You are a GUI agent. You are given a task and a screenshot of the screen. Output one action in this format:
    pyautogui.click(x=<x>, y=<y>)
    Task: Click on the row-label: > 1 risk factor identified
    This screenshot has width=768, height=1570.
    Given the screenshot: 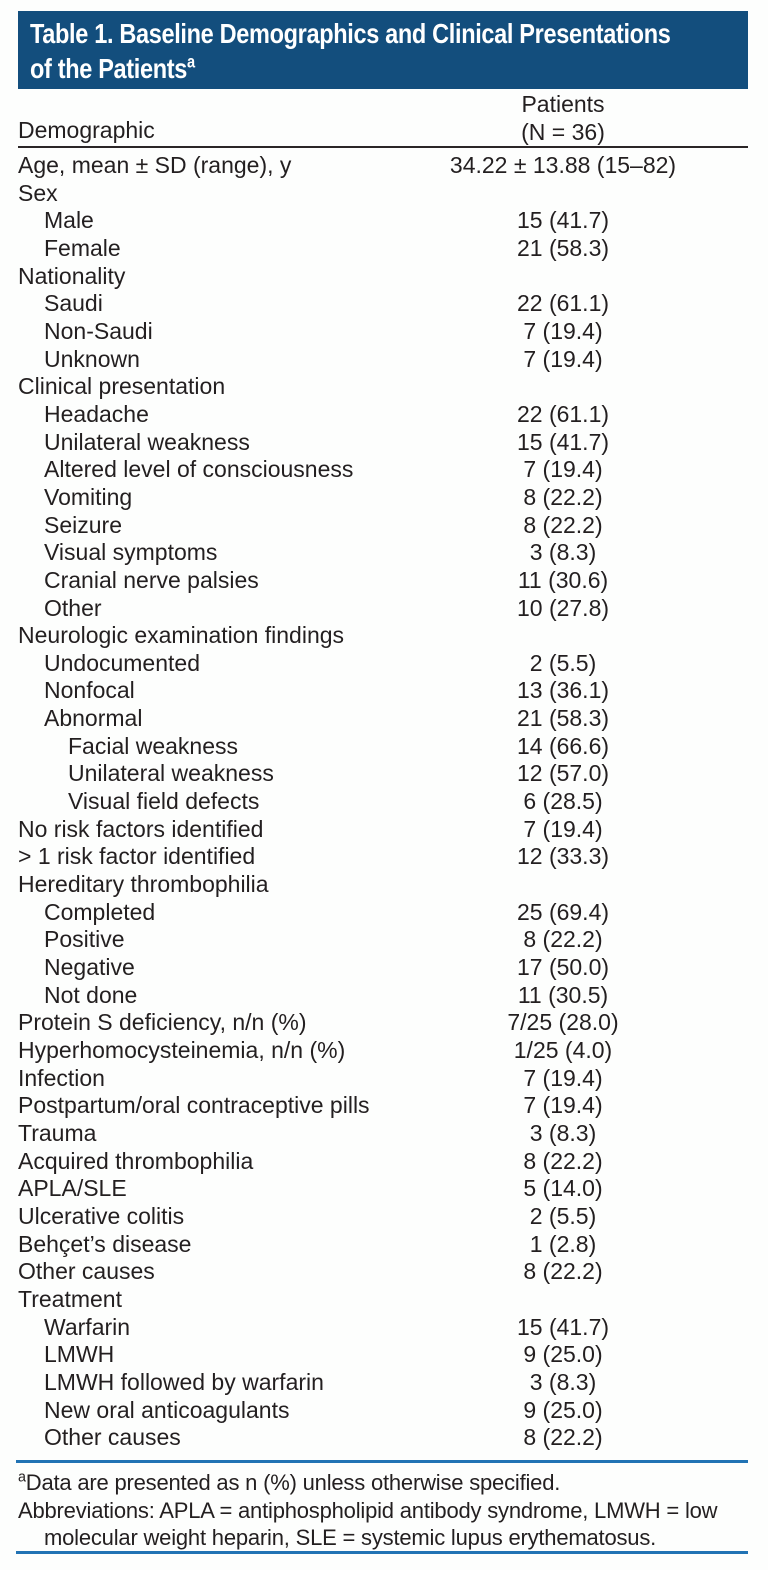 What is the action you would take?
    pyautogui.click(x=137, y=856)
    